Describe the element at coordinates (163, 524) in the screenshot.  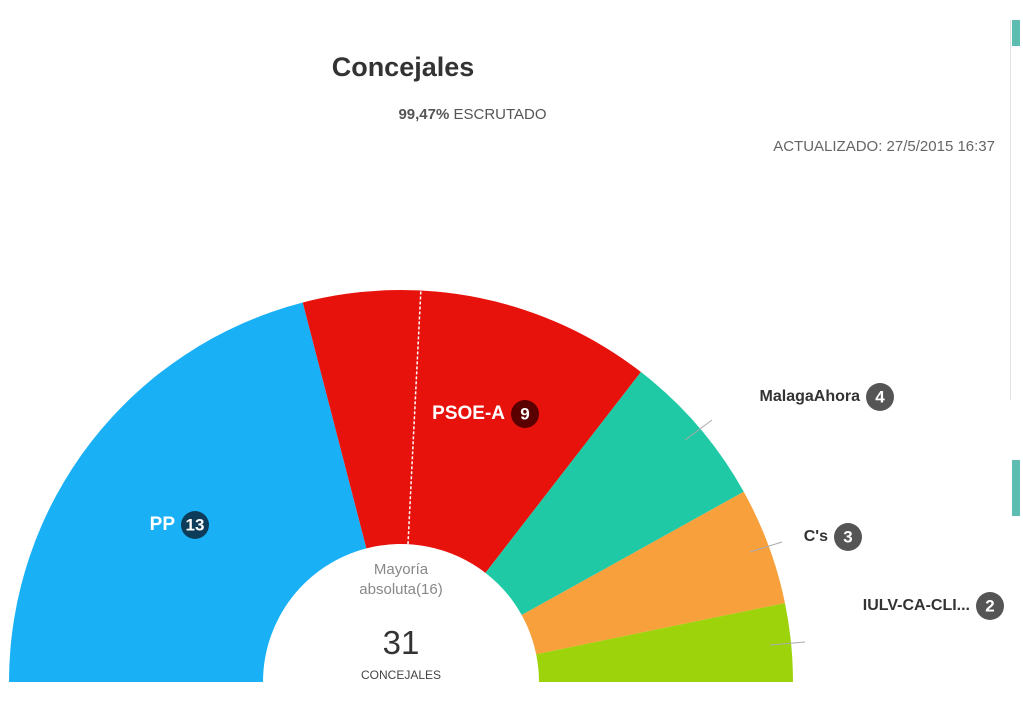
I see `party-label: PP` at that location.